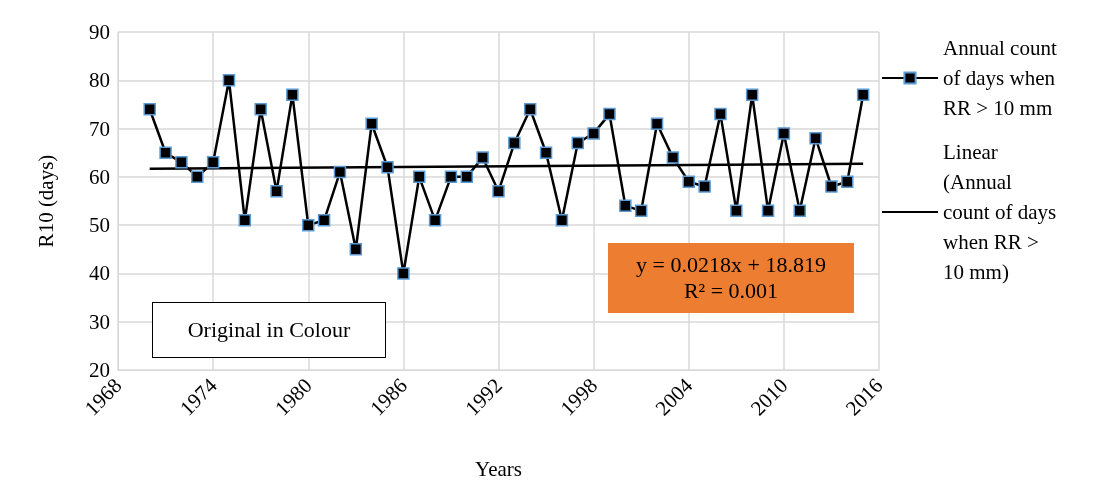 The width and height of the screenshot is (1099, 484). I want to click on legend-label: Linear (Annual count of days when RR > 10 mm), so click(1002, 212).